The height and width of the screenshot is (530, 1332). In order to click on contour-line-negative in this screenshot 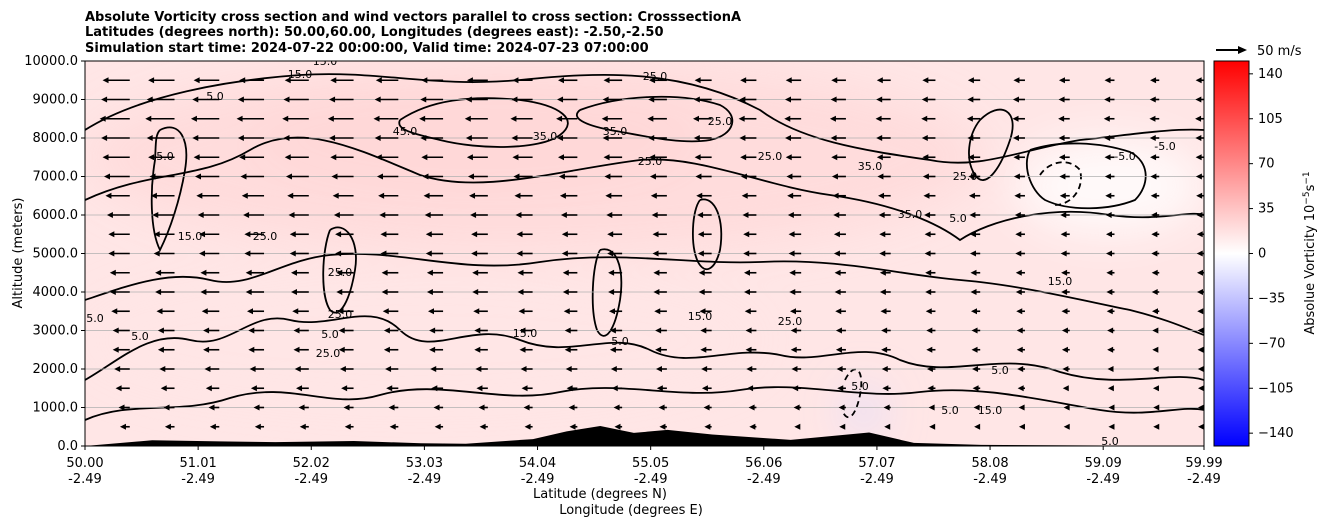, I will do `click(852, 393)`.